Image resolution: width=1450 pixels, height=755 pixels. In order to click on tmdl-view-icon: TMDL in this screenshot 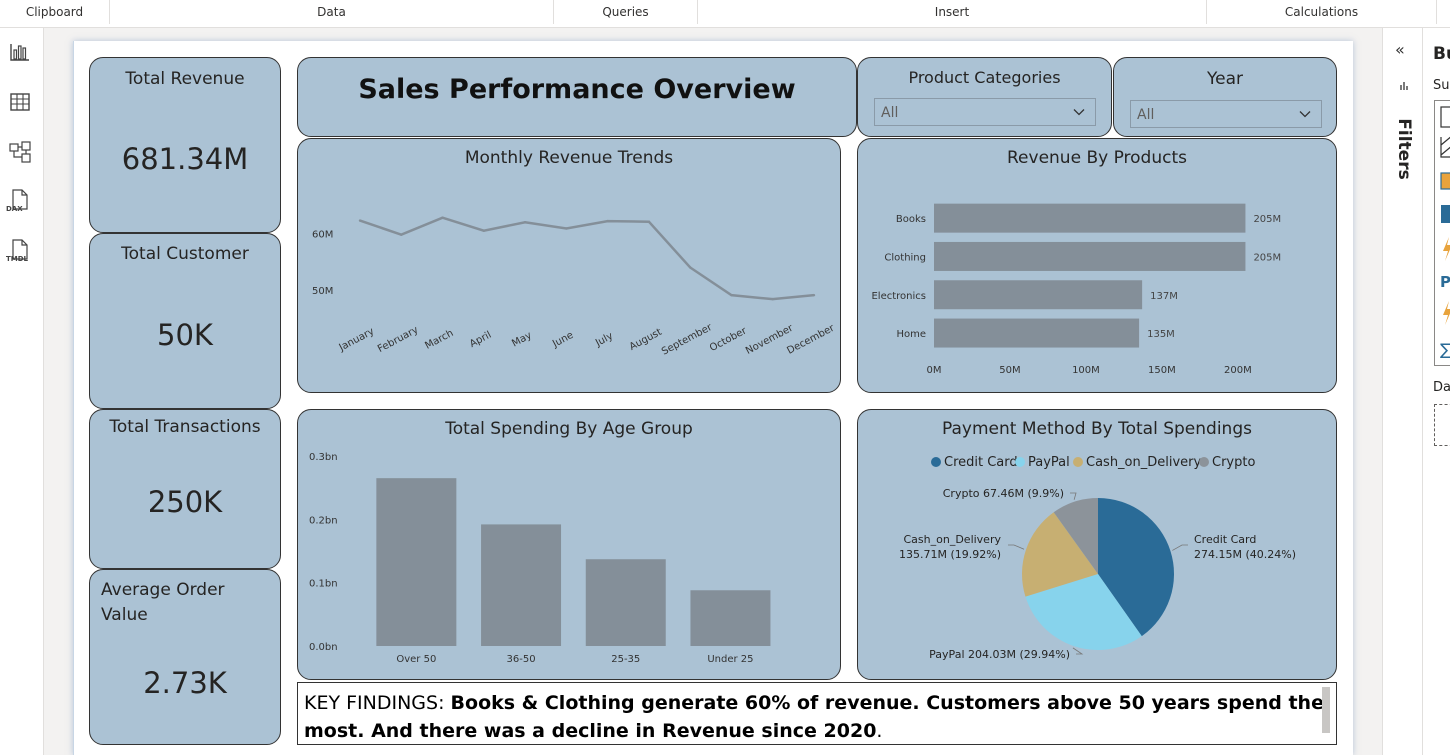, I will do `click(21, 254)`.